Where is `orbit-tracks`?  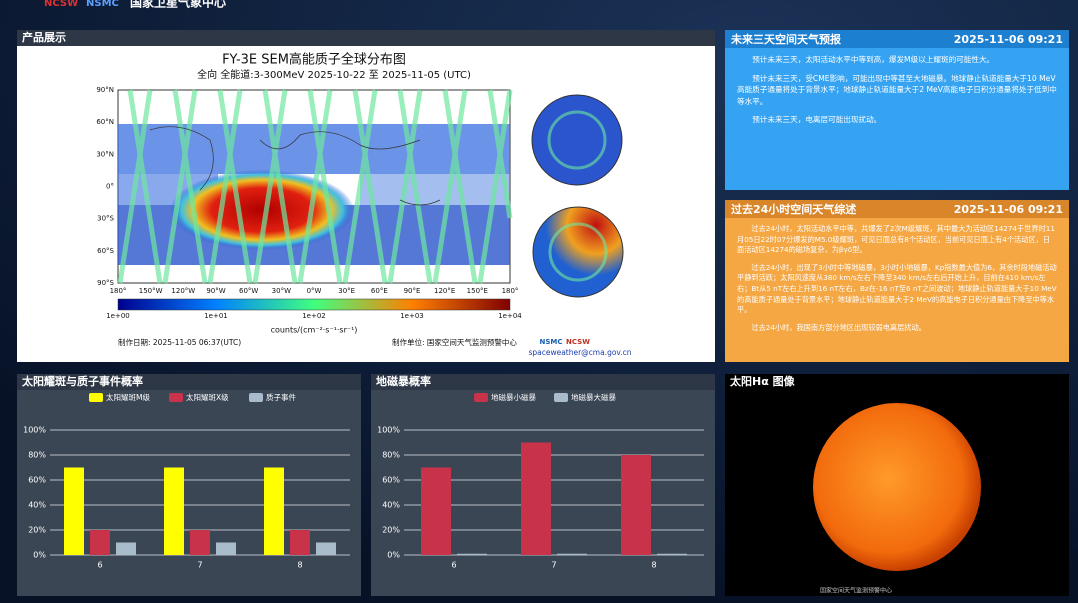 orbit-tracks is located at coordinates (315, 186).